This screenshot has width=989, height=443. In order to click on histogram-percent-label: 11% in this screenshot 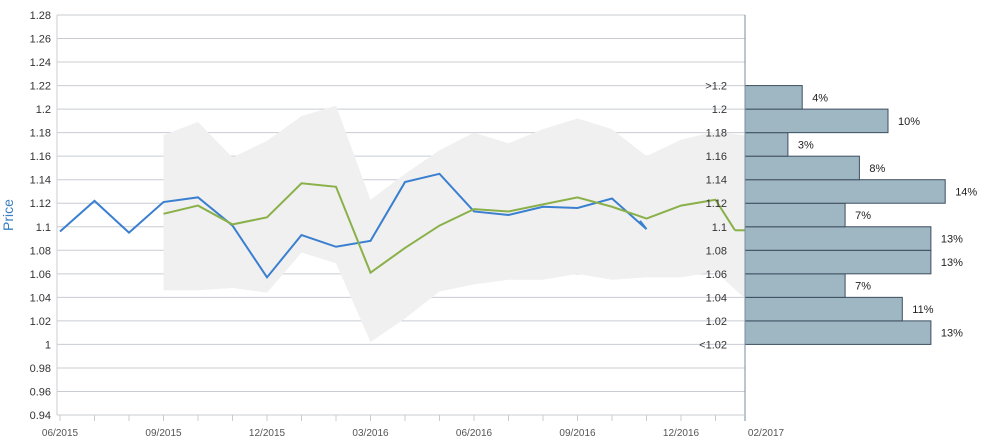, I will do `click(922, 310)`.